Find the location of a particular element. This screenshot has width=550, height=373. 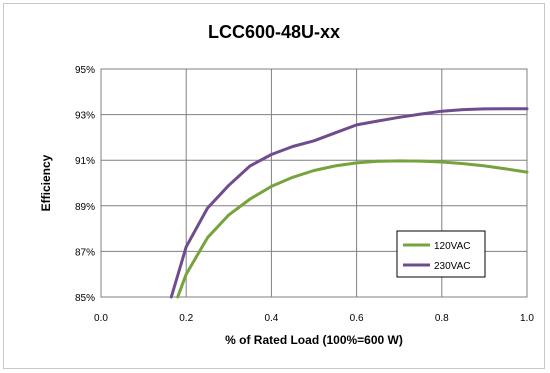

x-tick-label: 0.4 is located at coordinates (271, 318).